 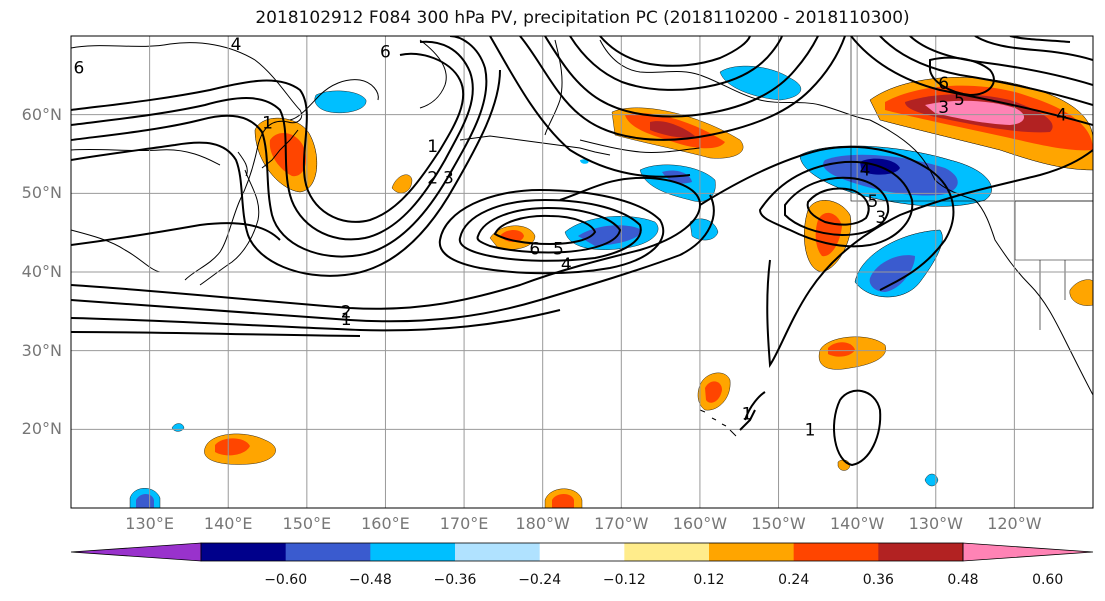 I want to click on colorbar-tick-label: 0.36, so click(x=878, y=580).